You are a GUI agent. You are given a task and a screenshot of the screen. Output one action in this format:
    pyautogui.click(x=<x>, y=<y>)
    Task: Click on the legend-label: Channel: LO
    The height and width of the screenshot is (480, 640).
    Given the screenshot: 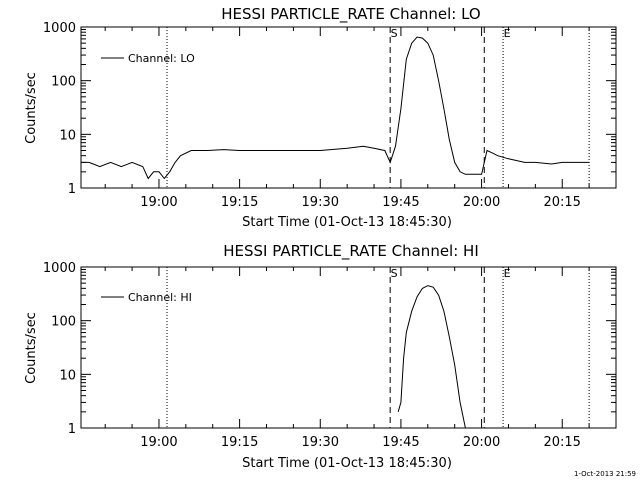 What is the action you would take?
    pyautogui.click(x=161, y=58)
    